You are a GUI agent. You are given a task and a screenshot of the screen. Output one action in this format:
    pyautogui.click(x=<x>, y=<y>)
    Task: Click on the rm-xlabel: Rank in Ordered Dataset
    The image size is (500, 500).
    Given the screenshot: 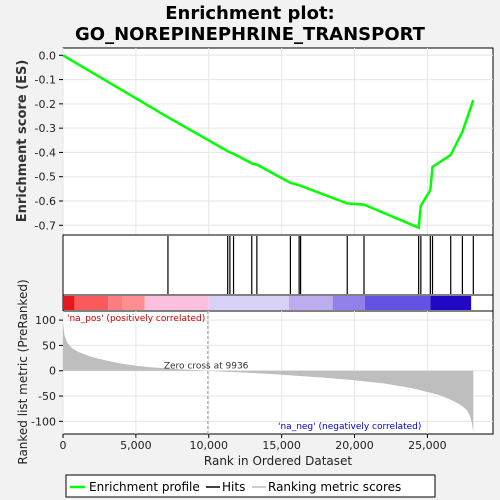 What is the action you would take?
    pyautogui.click(x=278, y=461)
    